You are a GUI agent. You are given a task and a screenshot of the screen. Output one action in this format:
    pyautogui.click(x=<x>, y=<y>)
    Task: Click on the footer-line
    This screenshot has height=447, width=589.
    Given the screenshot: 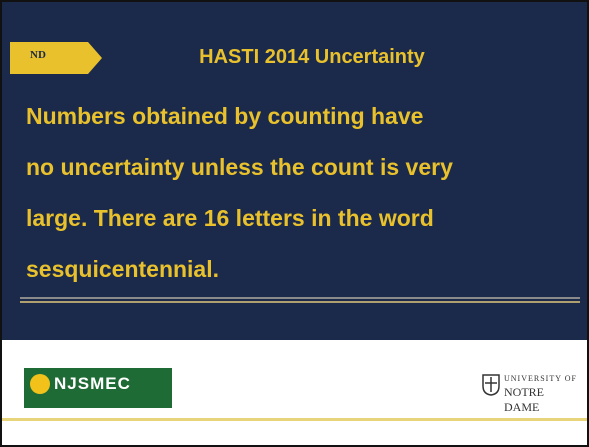 What is the action you would take?
    pyautogui.click(x=294, y=419)
    